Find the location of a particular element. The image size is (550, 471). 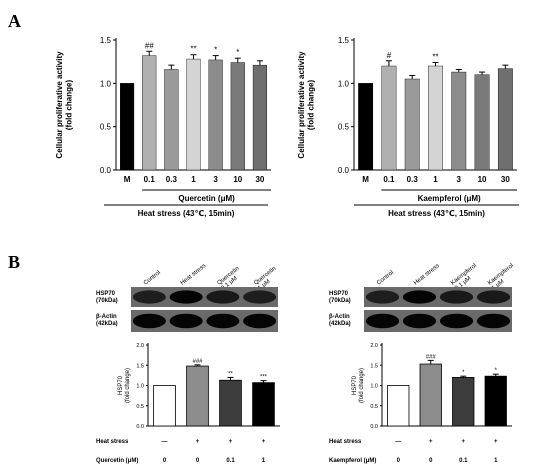

significance-label: ### is located at coordinates (431, 357).